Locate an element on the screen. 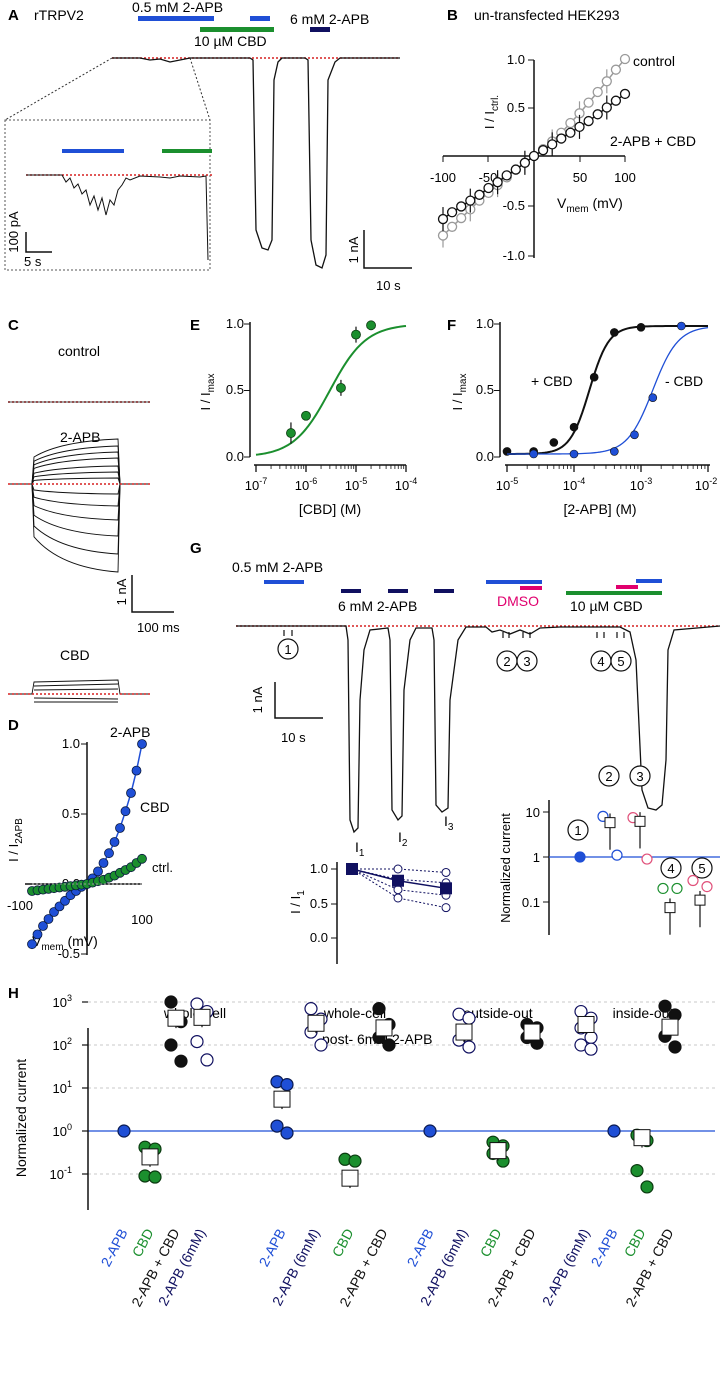  panel-letter-e: E is located at coordinates (195, 325).